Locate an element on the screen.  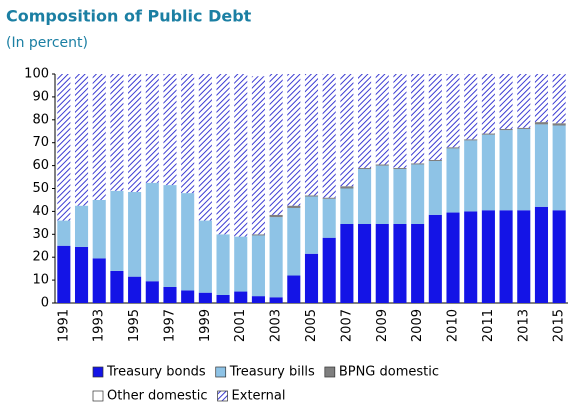
y-tick-label: 40 is located at coordinates (40, 211).